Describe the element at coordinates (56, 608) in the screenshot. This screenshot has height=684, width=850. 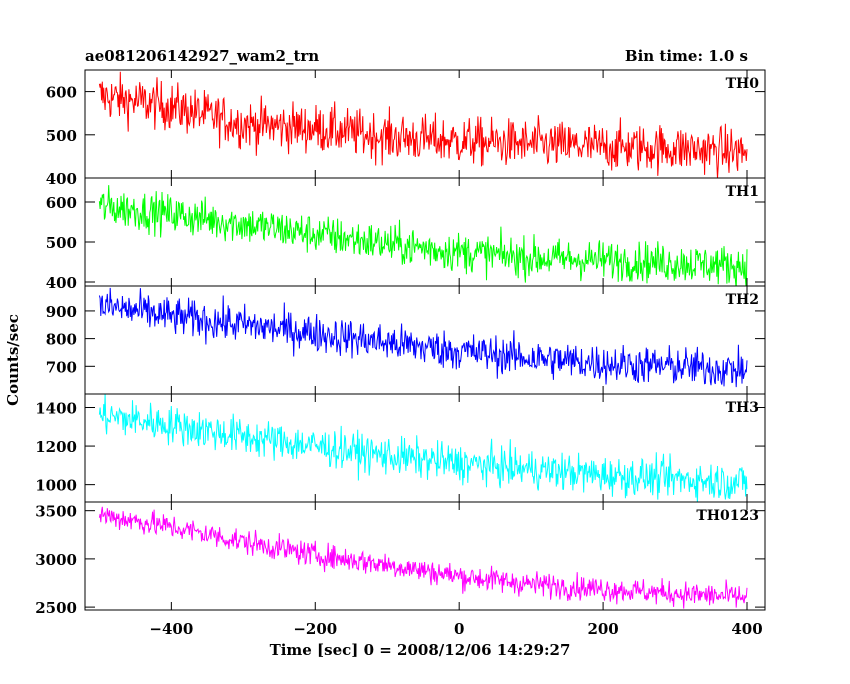
I see `y-tick-label: 2500` at that location.